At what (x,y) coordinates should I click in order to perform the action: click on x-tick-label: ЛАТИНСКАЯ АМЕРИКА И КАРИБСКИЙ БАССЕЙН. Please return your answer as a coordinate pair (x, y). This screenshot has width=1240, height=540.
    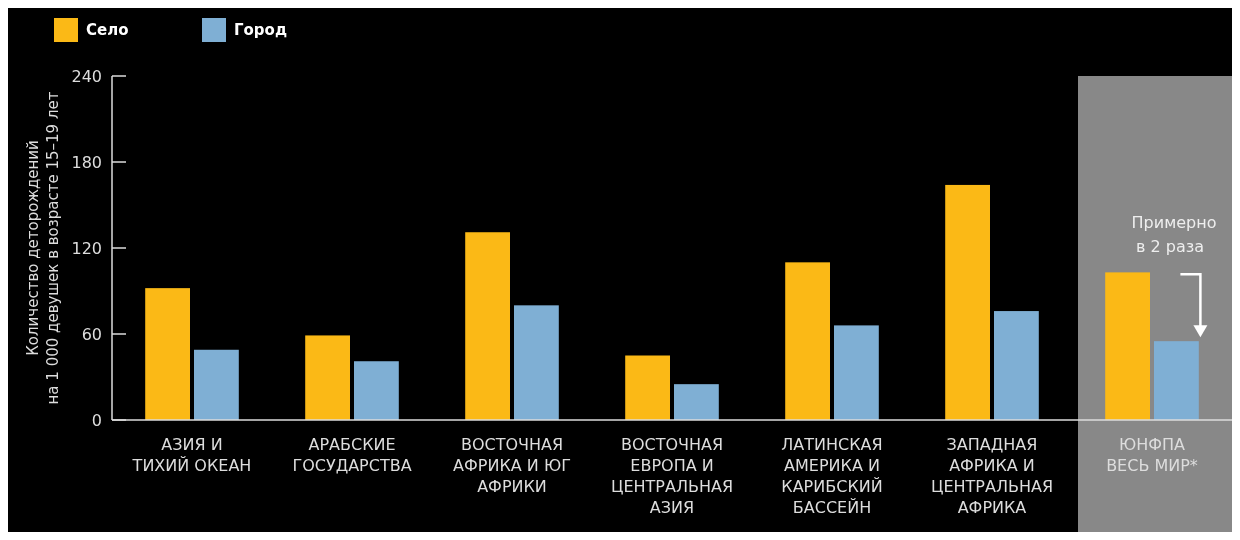
    Looking at the image, I should click on (832, 476).